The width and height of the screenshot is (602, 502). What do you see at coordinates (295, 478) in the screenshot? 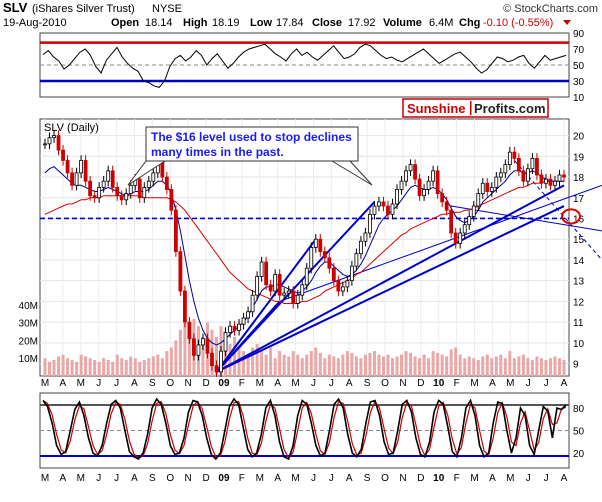
I see `stochastic-month-label: M` at bounding box center [295, 478].